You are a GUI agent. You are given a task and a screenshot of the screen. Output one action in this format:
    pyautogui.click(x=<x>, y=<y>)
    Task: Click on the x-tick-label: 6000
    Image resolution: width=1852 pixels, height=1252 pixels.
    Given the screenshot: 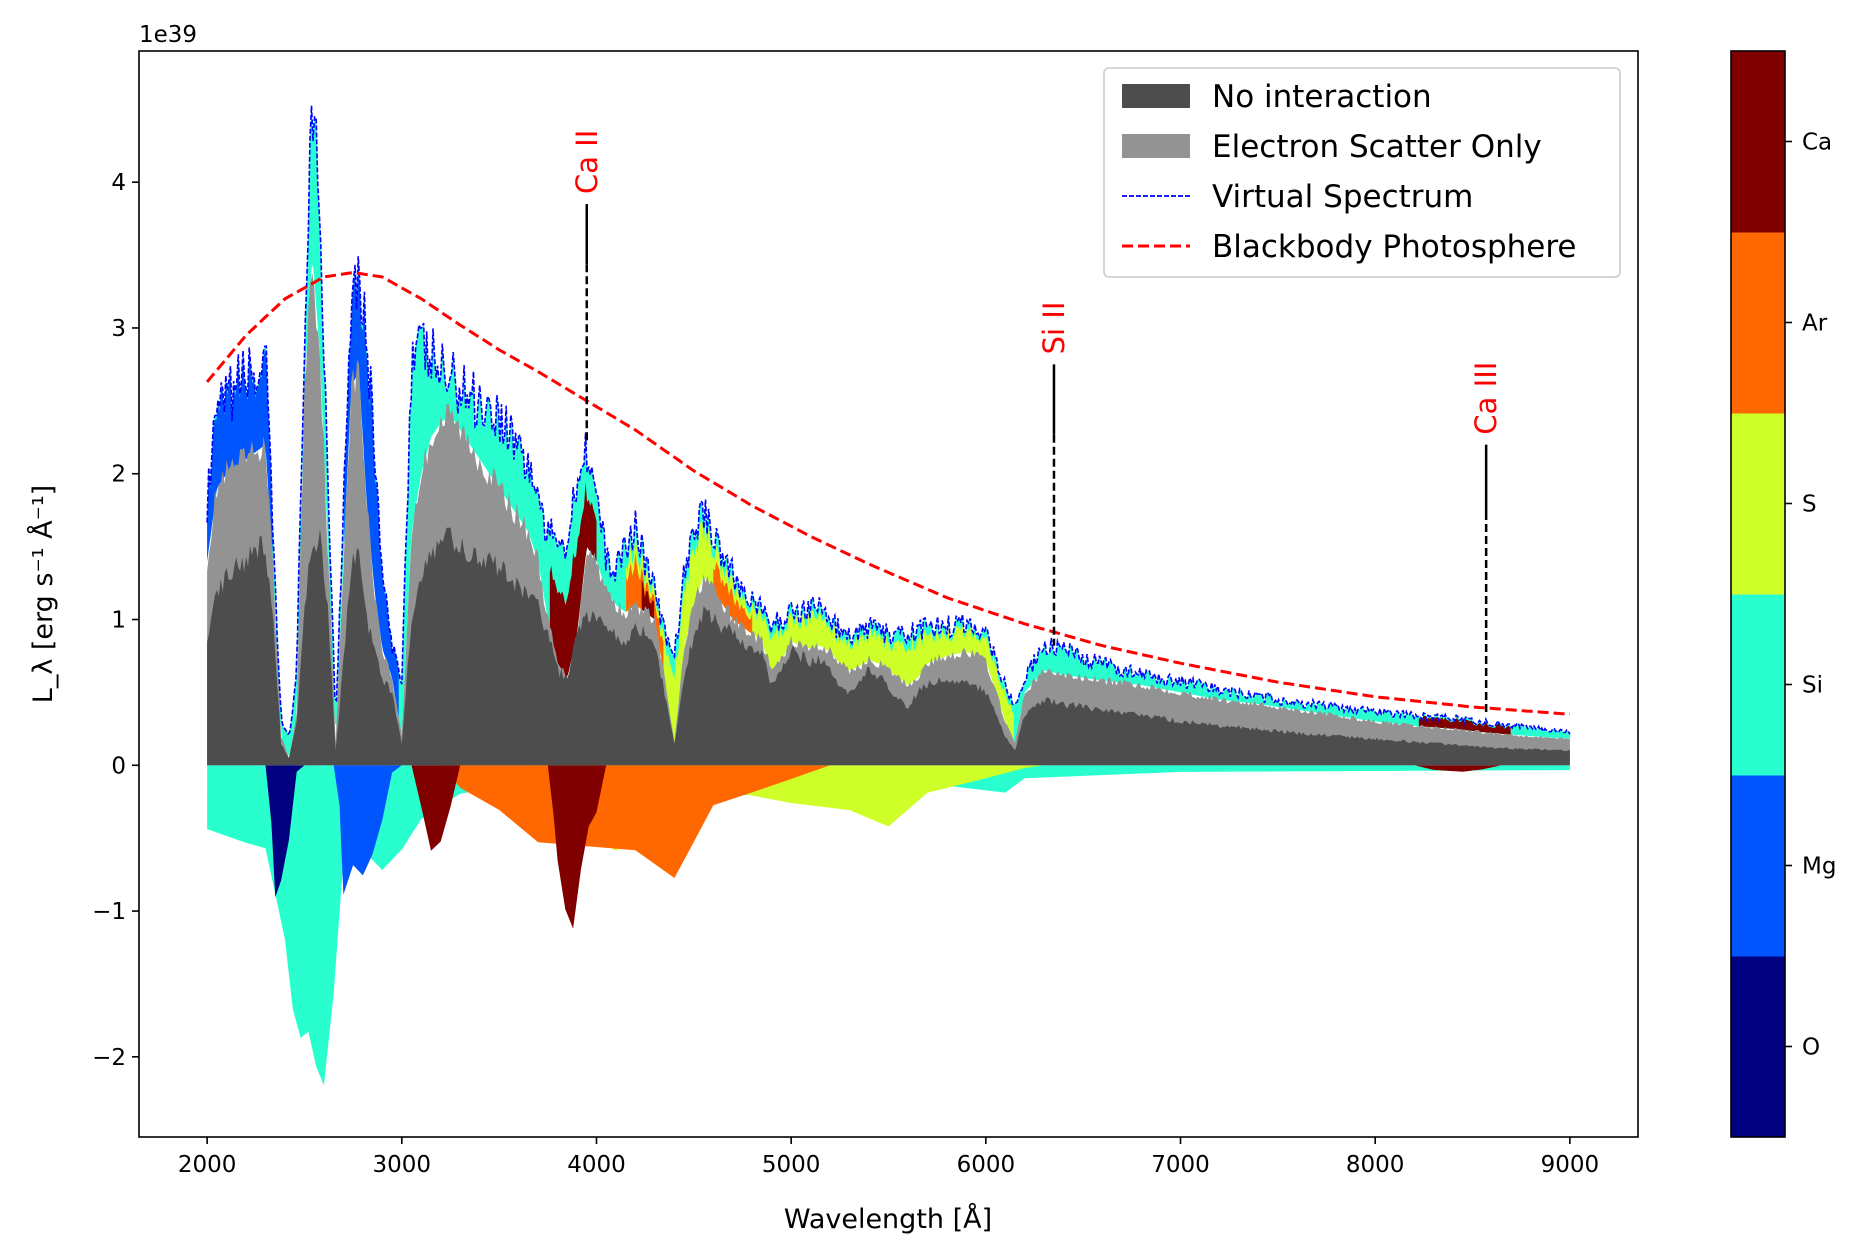 What is the action you would take?
    pyautogui.click(x=986, y=1165)
    